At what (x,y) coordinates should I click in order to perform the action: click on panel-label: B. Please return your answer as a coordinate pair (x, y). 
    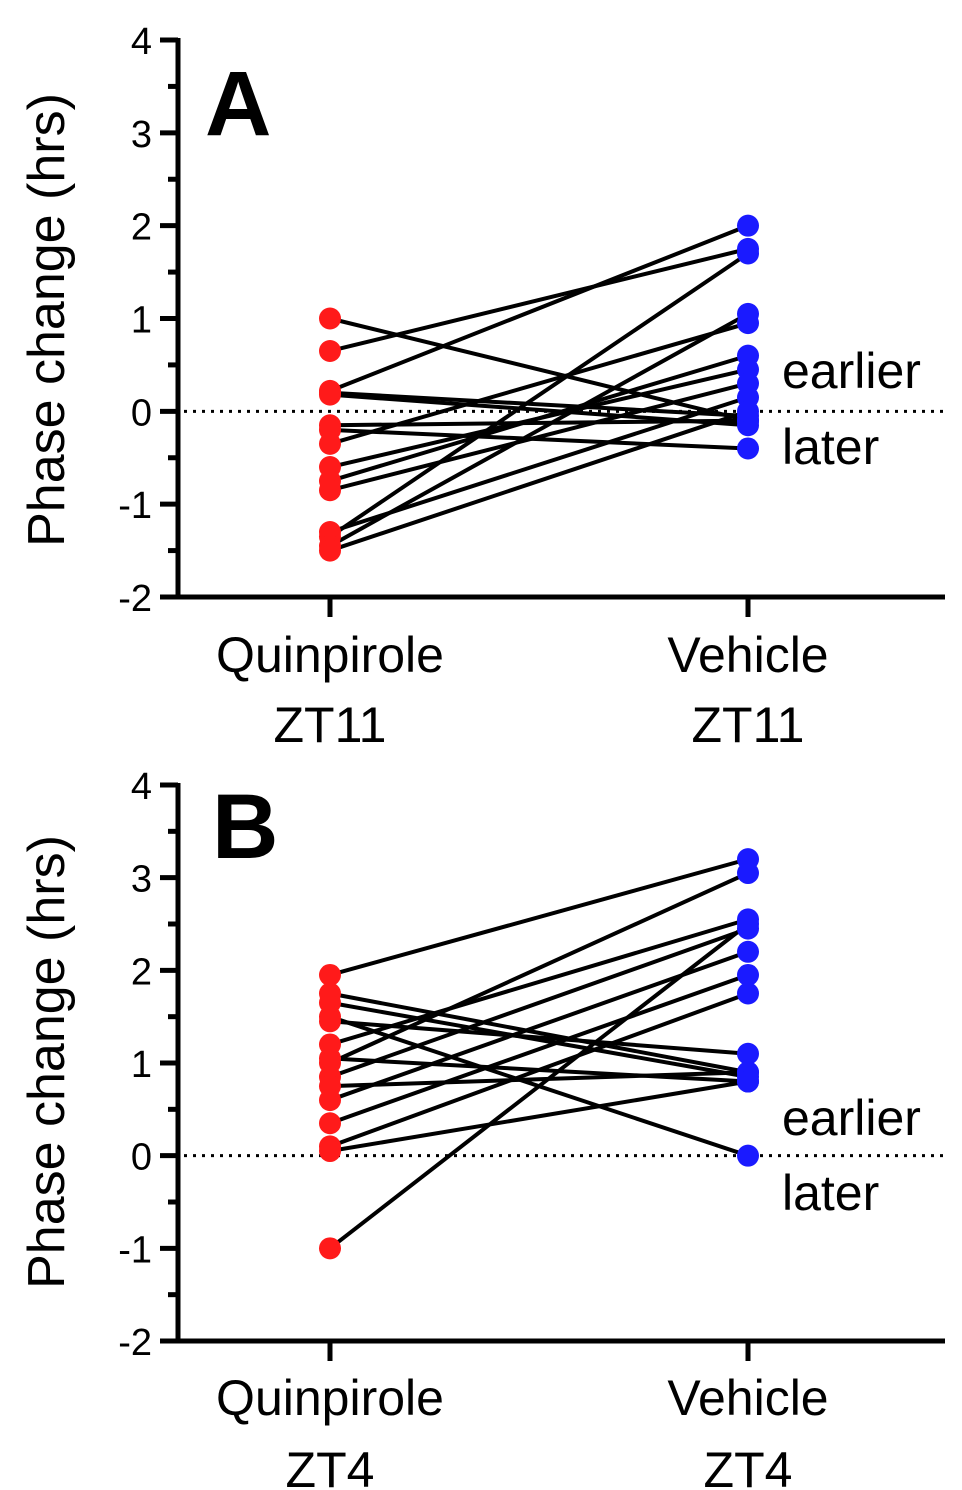
    Looking at the image, I should click on (245, 827).